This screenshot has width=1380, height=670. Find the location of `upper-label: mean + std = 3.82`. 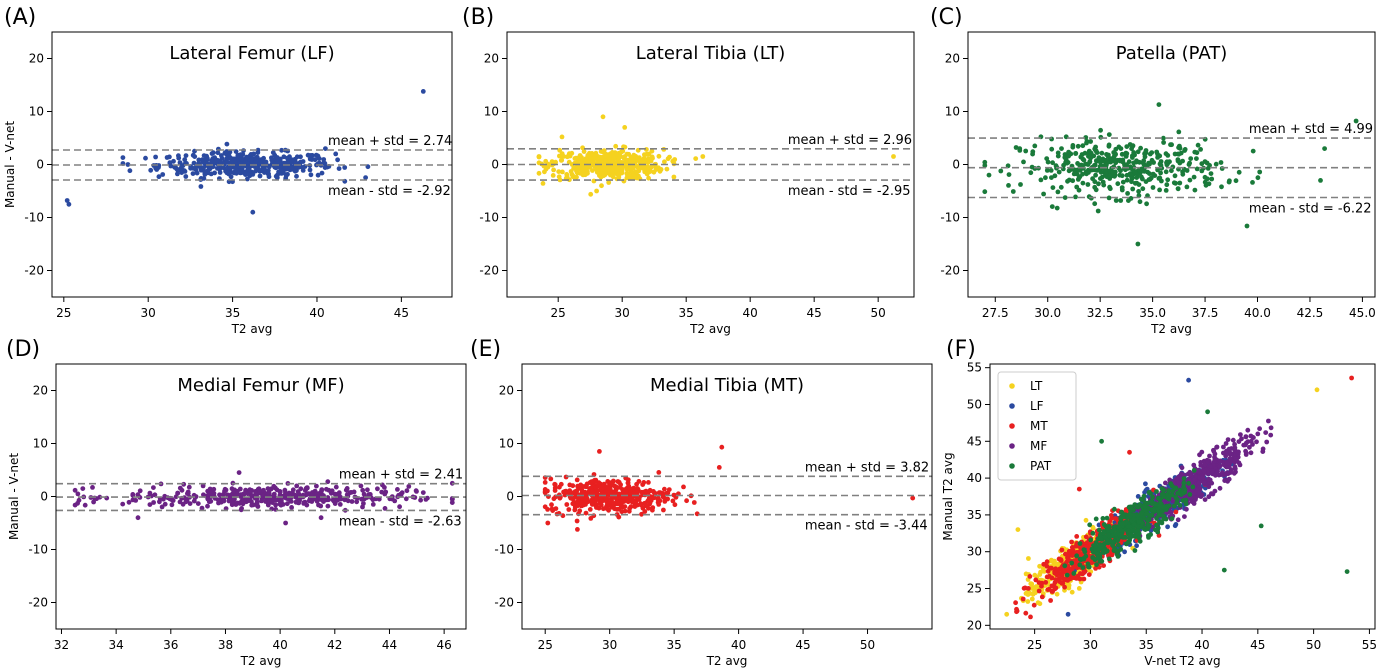

upper-label: mean + std = 3.82 is located at coordinates (867, 467).